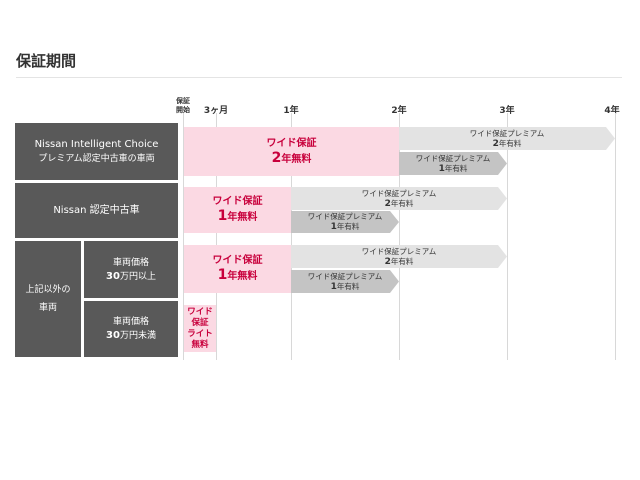  What do you see at coordinates (96, 210) in the screenshot?
I see `row-label-certified: Nissan 認定中古車` at bounding box center [96, 210].